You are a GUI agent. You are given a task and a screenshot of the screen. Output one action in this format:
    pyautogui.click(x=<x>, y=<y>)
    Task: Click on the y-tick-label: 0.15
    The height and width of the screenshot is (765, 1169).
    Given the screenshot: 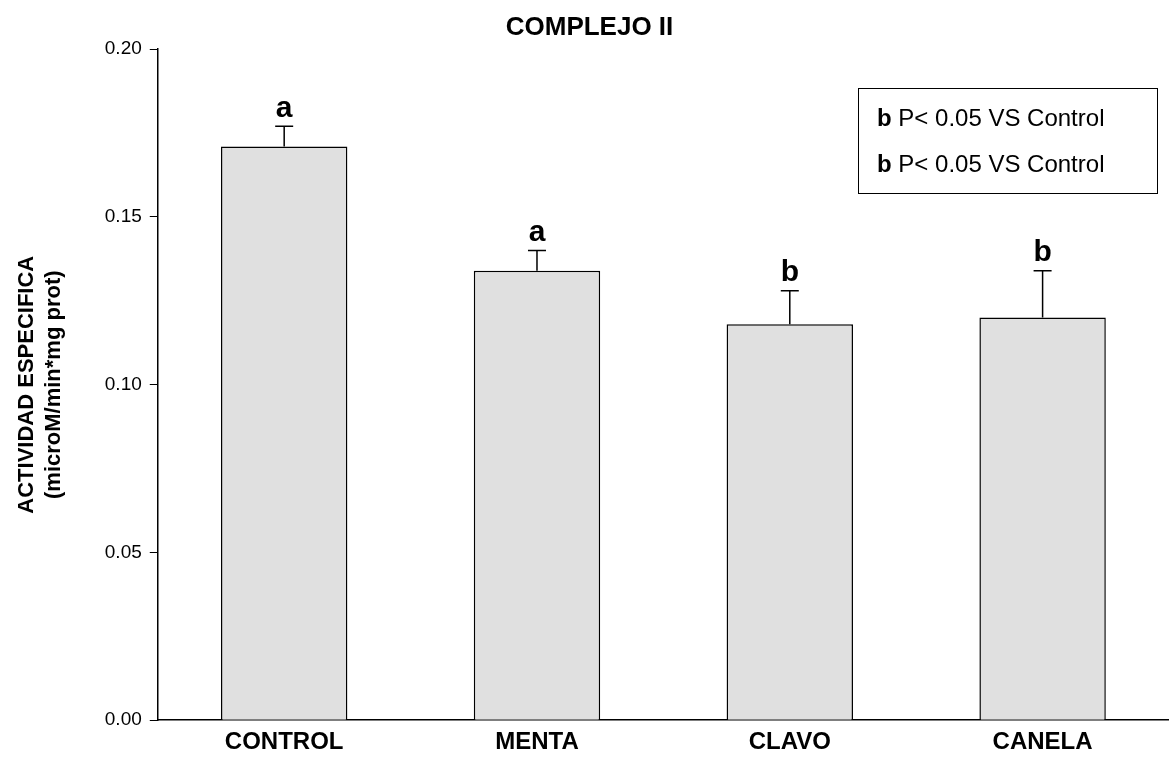 What is the action you would take?
    pyautogui.click(x=123, y=216)
    